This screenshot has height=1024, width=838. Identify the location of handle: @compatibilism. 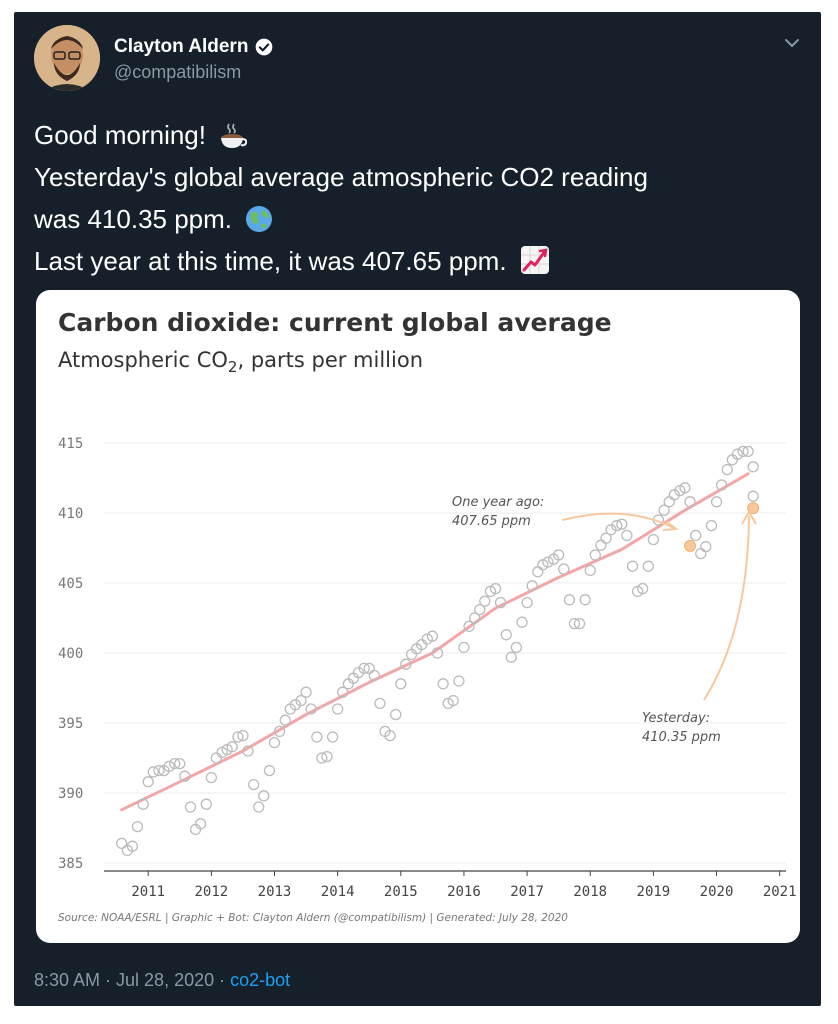
(178, 72).